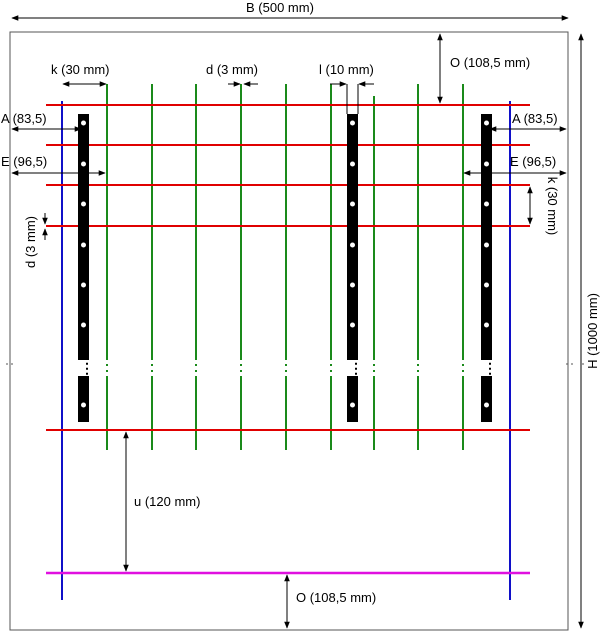 This screenshot has width=600, height=631. I want to click on label-u: u (120 mm), so click(167, 501).